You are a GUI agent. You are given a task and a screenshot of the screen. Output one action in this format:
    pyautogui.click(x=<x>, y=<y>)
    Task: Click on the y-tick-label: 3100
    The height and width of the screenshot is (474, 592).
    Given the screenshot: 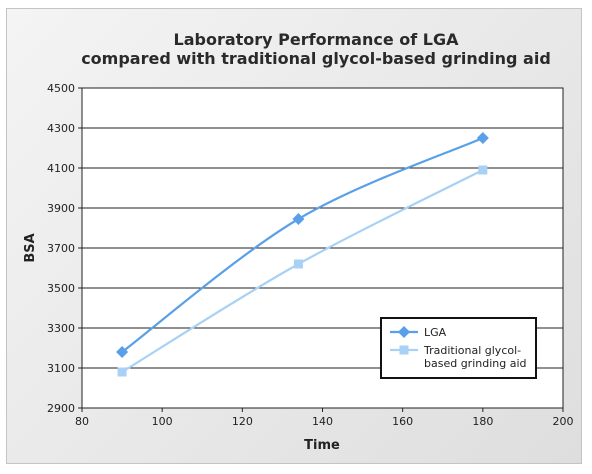 What is the action you would take?
    pyautogui.click(x=61, y=368)
    